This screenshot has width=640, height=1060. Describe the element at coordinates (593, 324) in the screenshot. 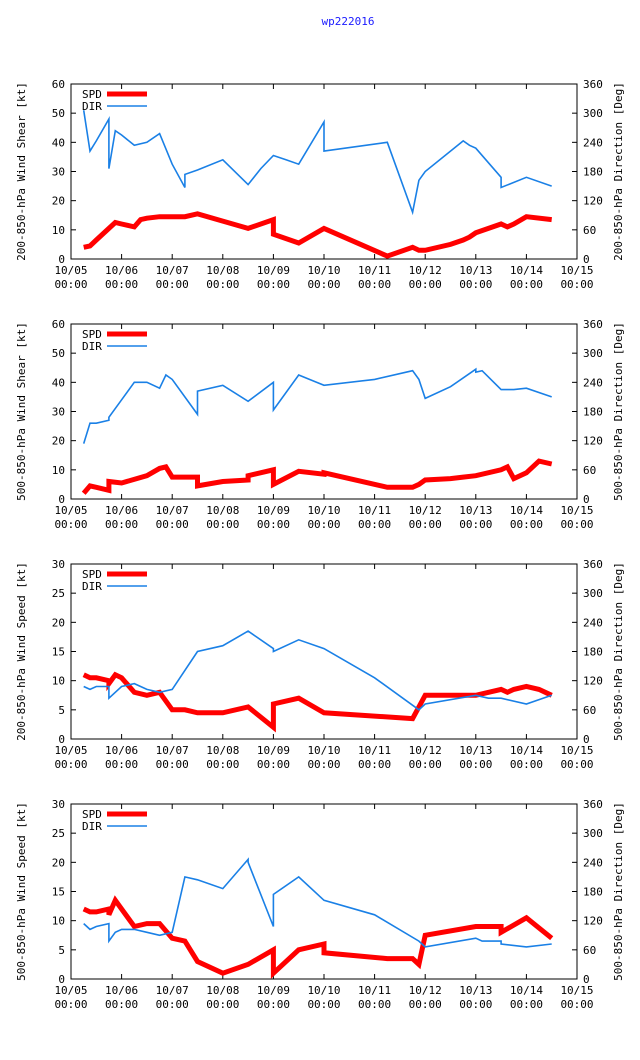

I see `y2-tick-label: 360` at that location.